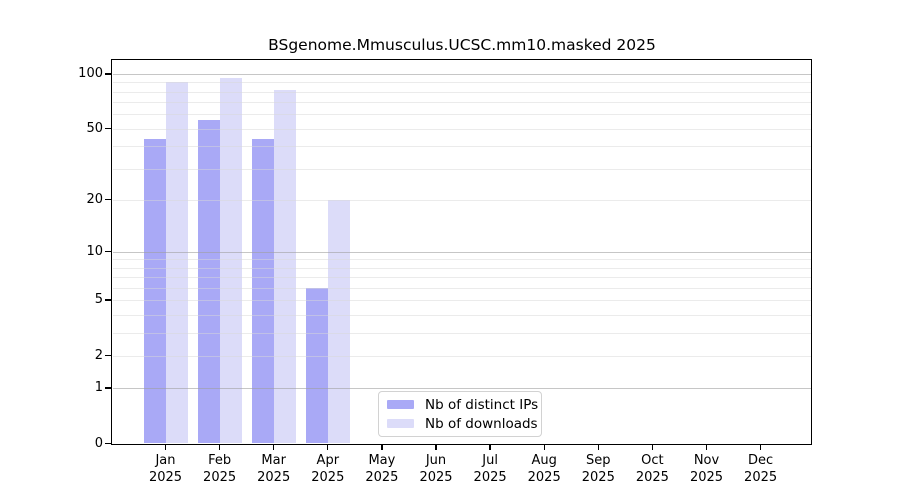 The image size is (900, 500). What do you see at coordinates (94, 251) in the screenshot?
I see `y-tick-label: 10` at bounding box center [94, 251].